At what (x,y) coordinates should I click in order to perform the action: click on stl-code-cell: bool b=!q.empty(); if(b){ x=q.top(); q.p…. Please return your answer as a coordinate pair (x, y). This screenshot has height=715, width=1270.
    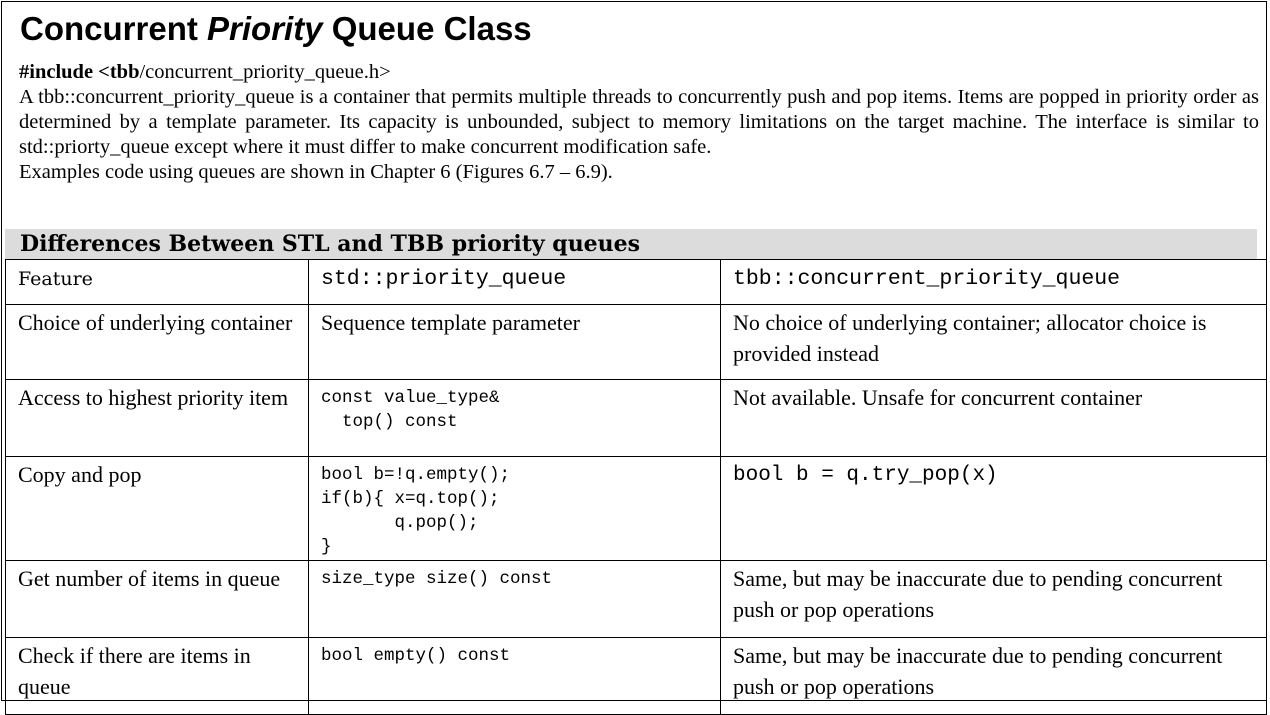
    Looking at the image, I should click on (514, 508).